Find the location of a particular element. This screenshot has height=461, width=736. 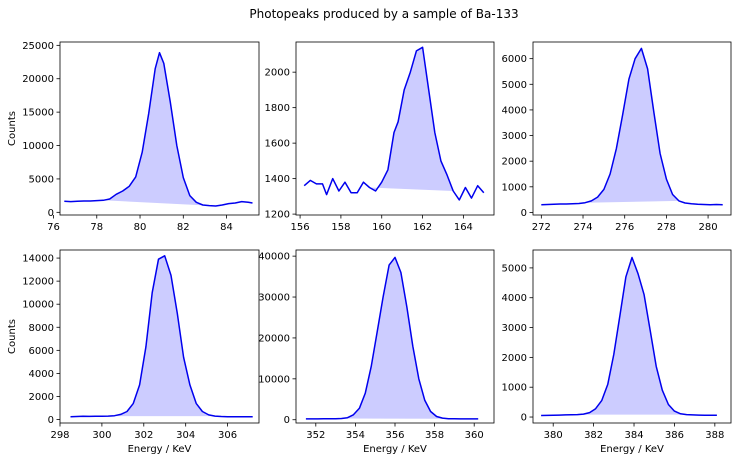

y-tick-label: 5000 is located at coordinates (514, 85).